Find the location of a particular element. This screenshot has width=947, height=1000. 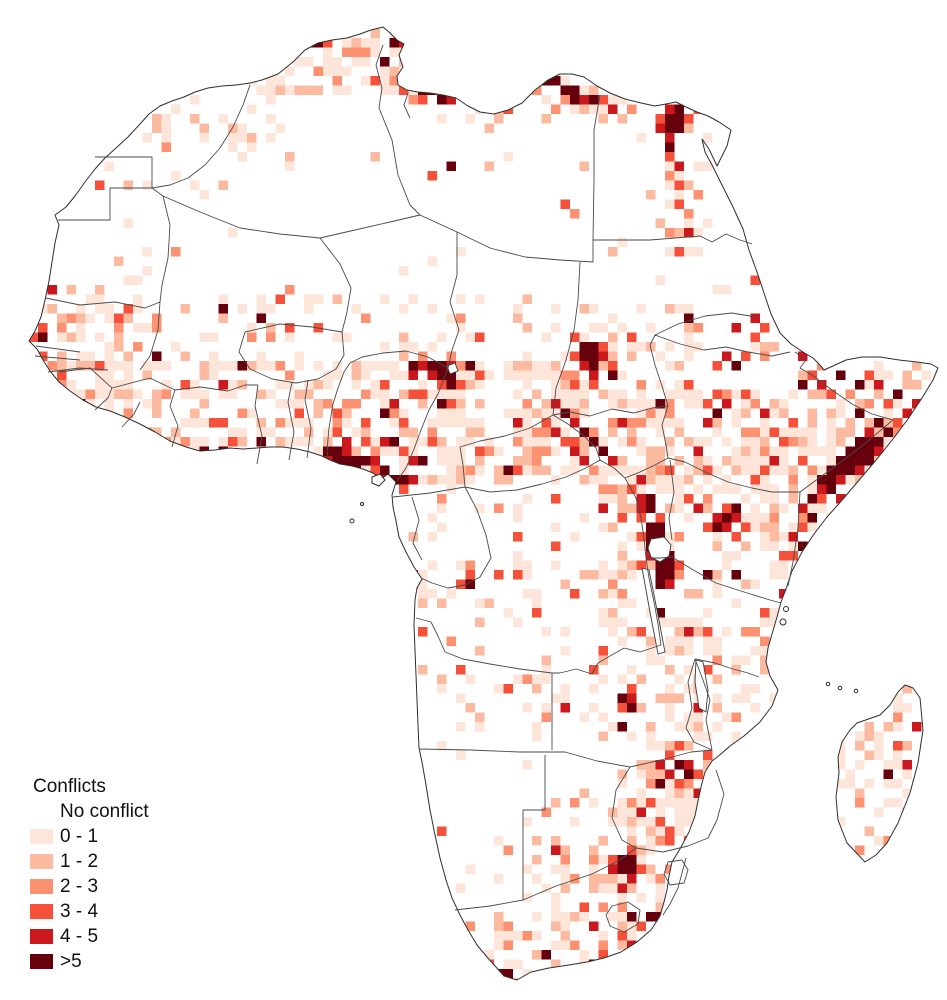

legend-row: 0 - 1 is located at coordinates (89, 836).